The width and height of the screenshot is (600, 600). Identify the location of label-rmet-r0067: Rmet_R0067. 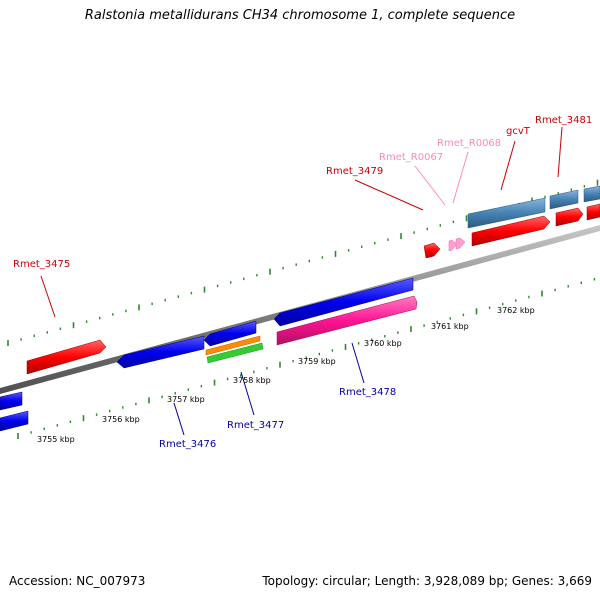
(411, 157).